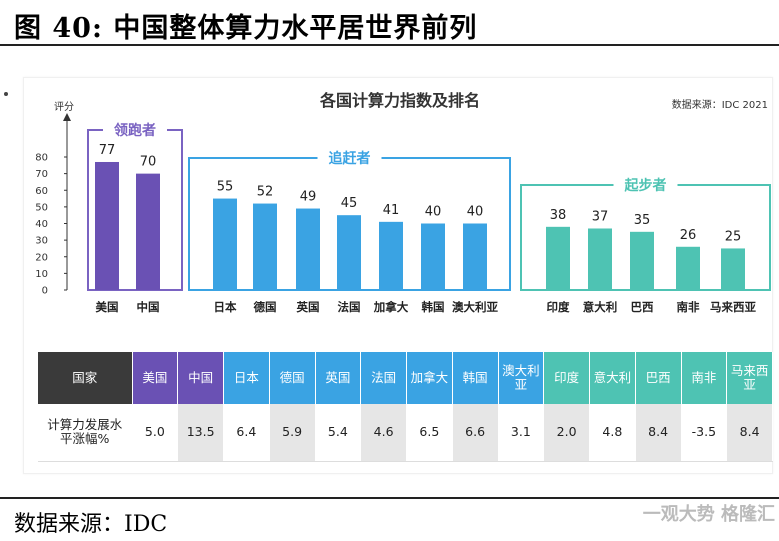 This screenshot has width=779, height=541. What do you see at coordinates (85, 378) in the screenshot?
I see `table-header-label: 国家` at bounding box center [85, 378].